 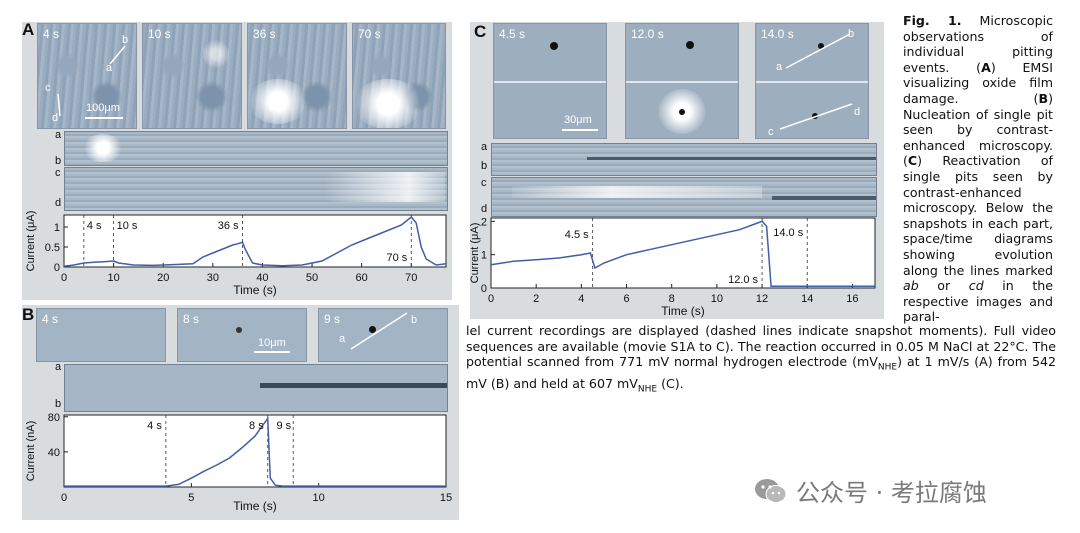 What do you see at coordinates (58, 203) in the screenshot?
I see `stripe-label-d: d` at bounding box center [58, 203].